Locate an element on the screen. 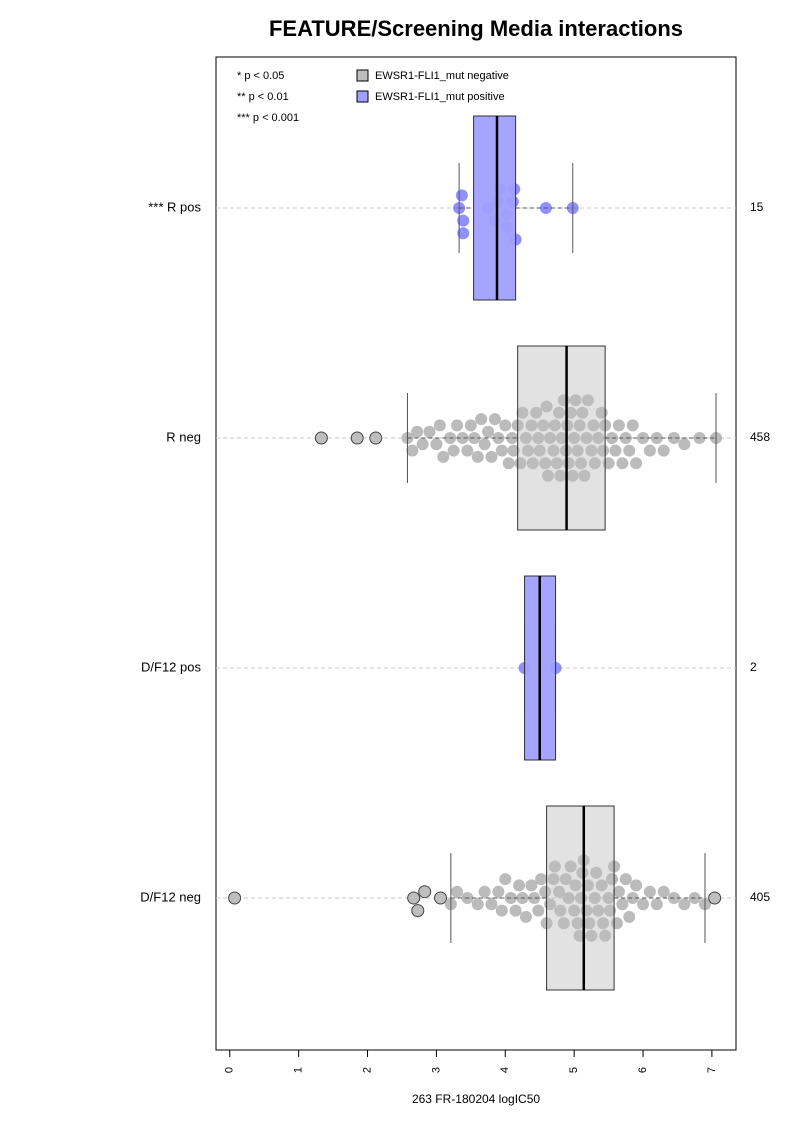 The image size is (793, 1127). y-tick-label: *** R pos is located at coordinates (174, 206).